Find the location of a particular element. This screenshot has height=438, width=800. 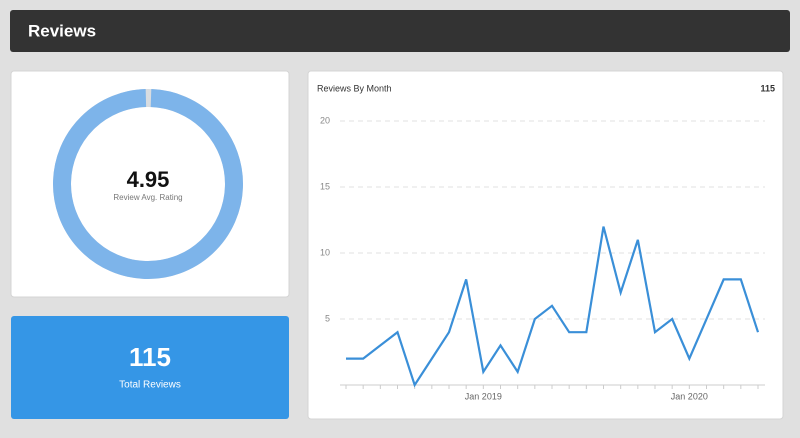

header-title: Reviews is located at coordinates (62, 30).